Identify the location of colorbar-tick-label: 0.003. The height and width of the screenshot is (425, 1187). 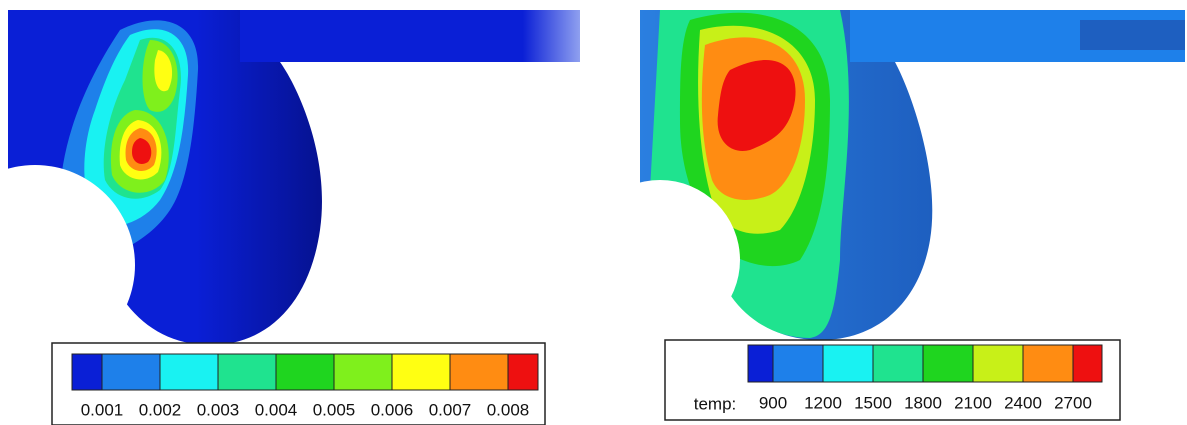
(218, 409).